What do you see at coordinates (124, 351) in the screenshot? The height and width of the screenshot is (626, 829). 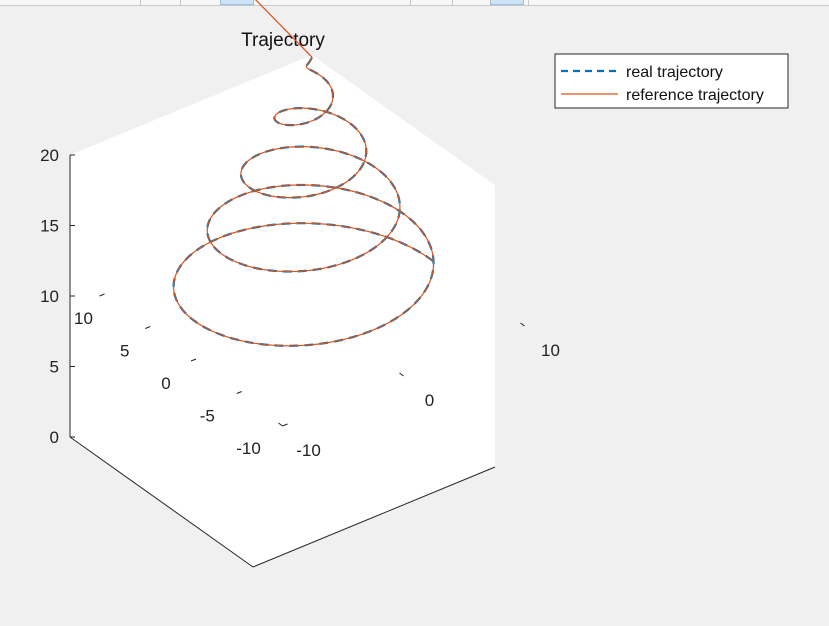 I see `y-tick-label: 5` at bounding box center [124, 351].